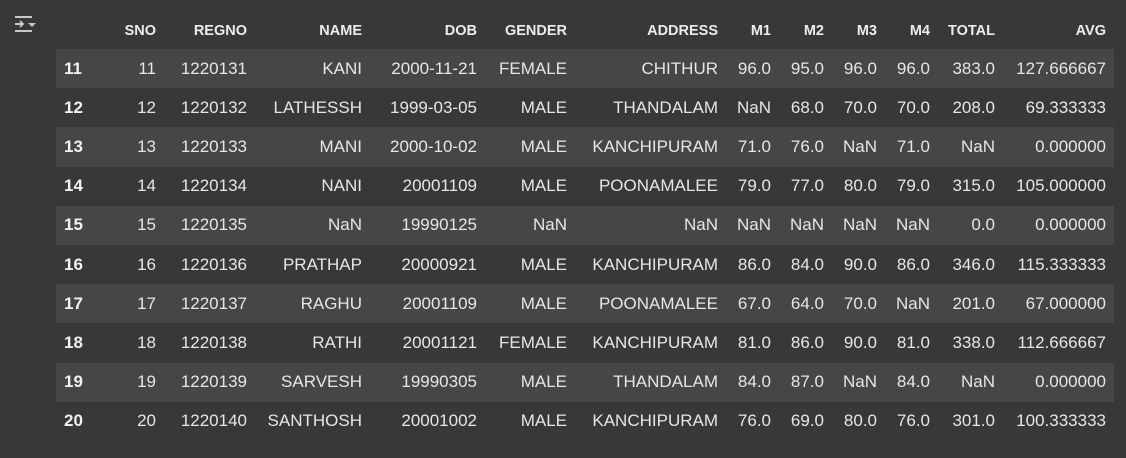 Image resolution: width=1126 pixels, height=458 pixels. What do you see at coordinates (1065, 303) in the screenshot?
I see `cell-avg: 67.000000` at bounding box center [1065, 303].